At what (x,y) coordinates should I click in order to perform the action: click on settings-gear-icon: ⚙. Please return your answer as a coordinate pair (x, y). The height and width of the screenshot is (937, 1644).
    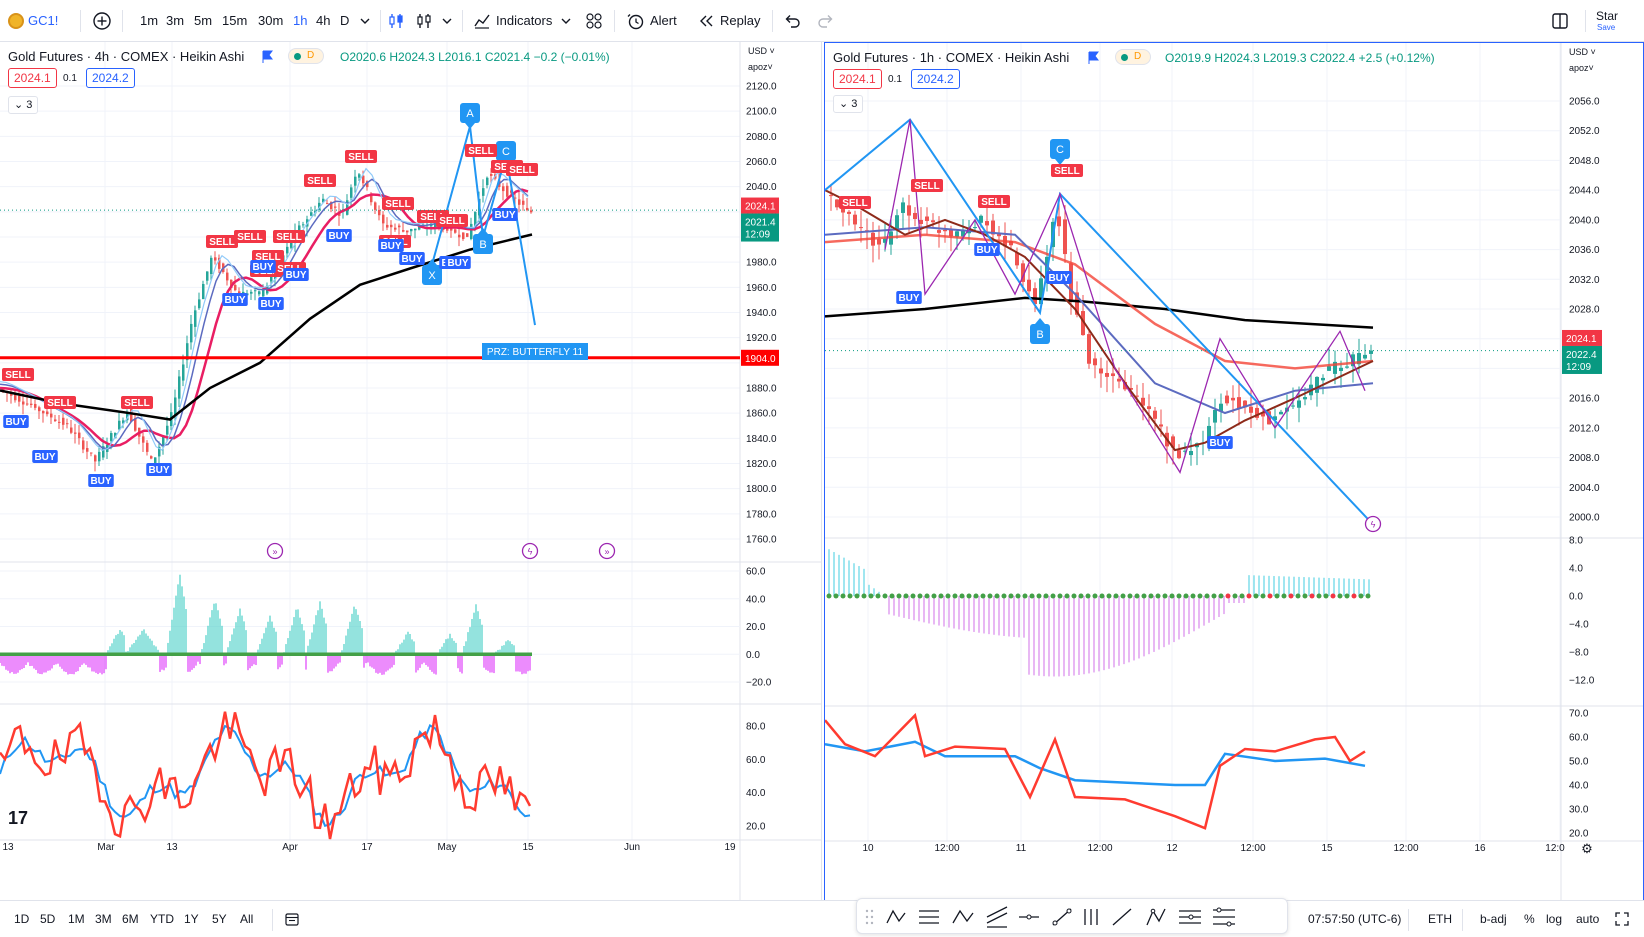
    Looking at the image, I should click on (1587, 848).